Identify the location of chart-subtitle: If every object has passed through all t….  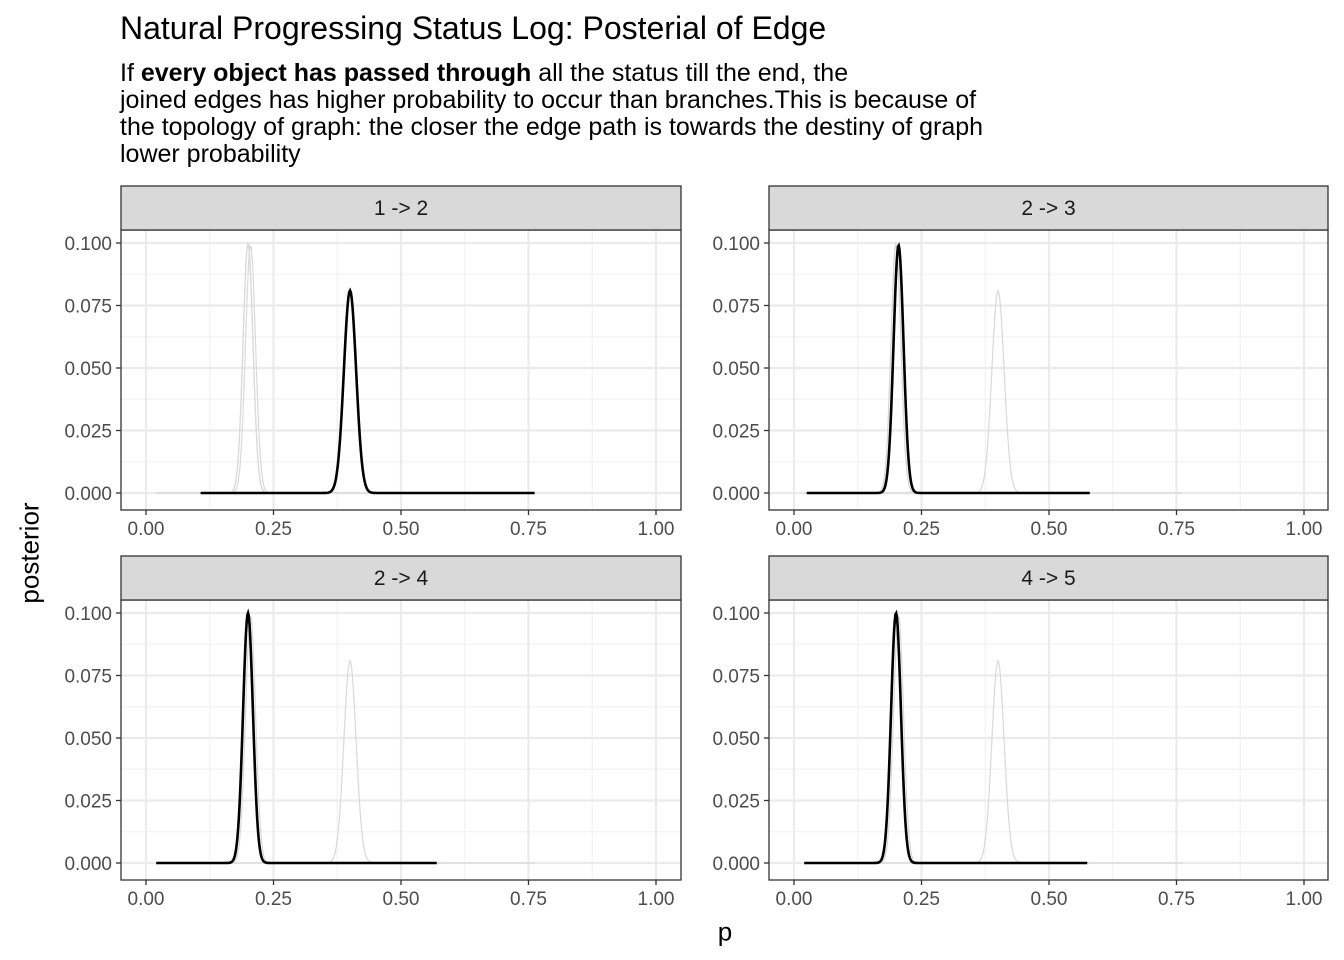
(551, 114).